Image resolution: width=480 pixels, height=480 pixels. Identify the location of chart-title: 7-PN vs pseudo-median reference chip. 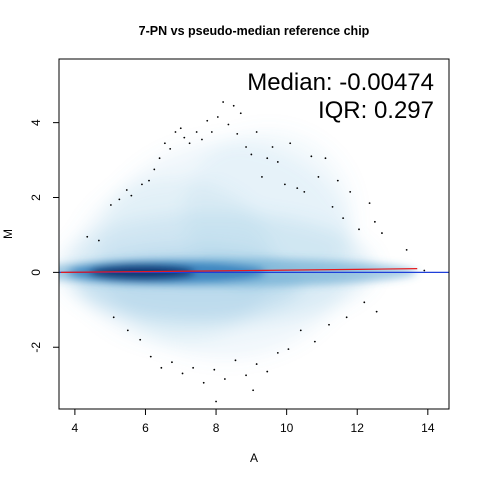
(254, 31).